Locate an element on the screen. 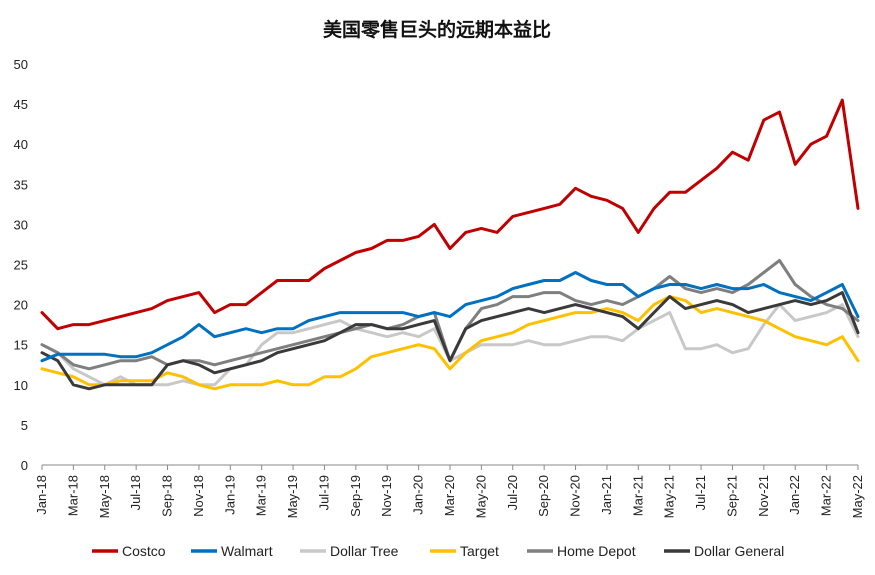 The width and height of the screenshot is (875, 575). legend-label-dollar-general: Dollar General is located at coordinates (739, 551).